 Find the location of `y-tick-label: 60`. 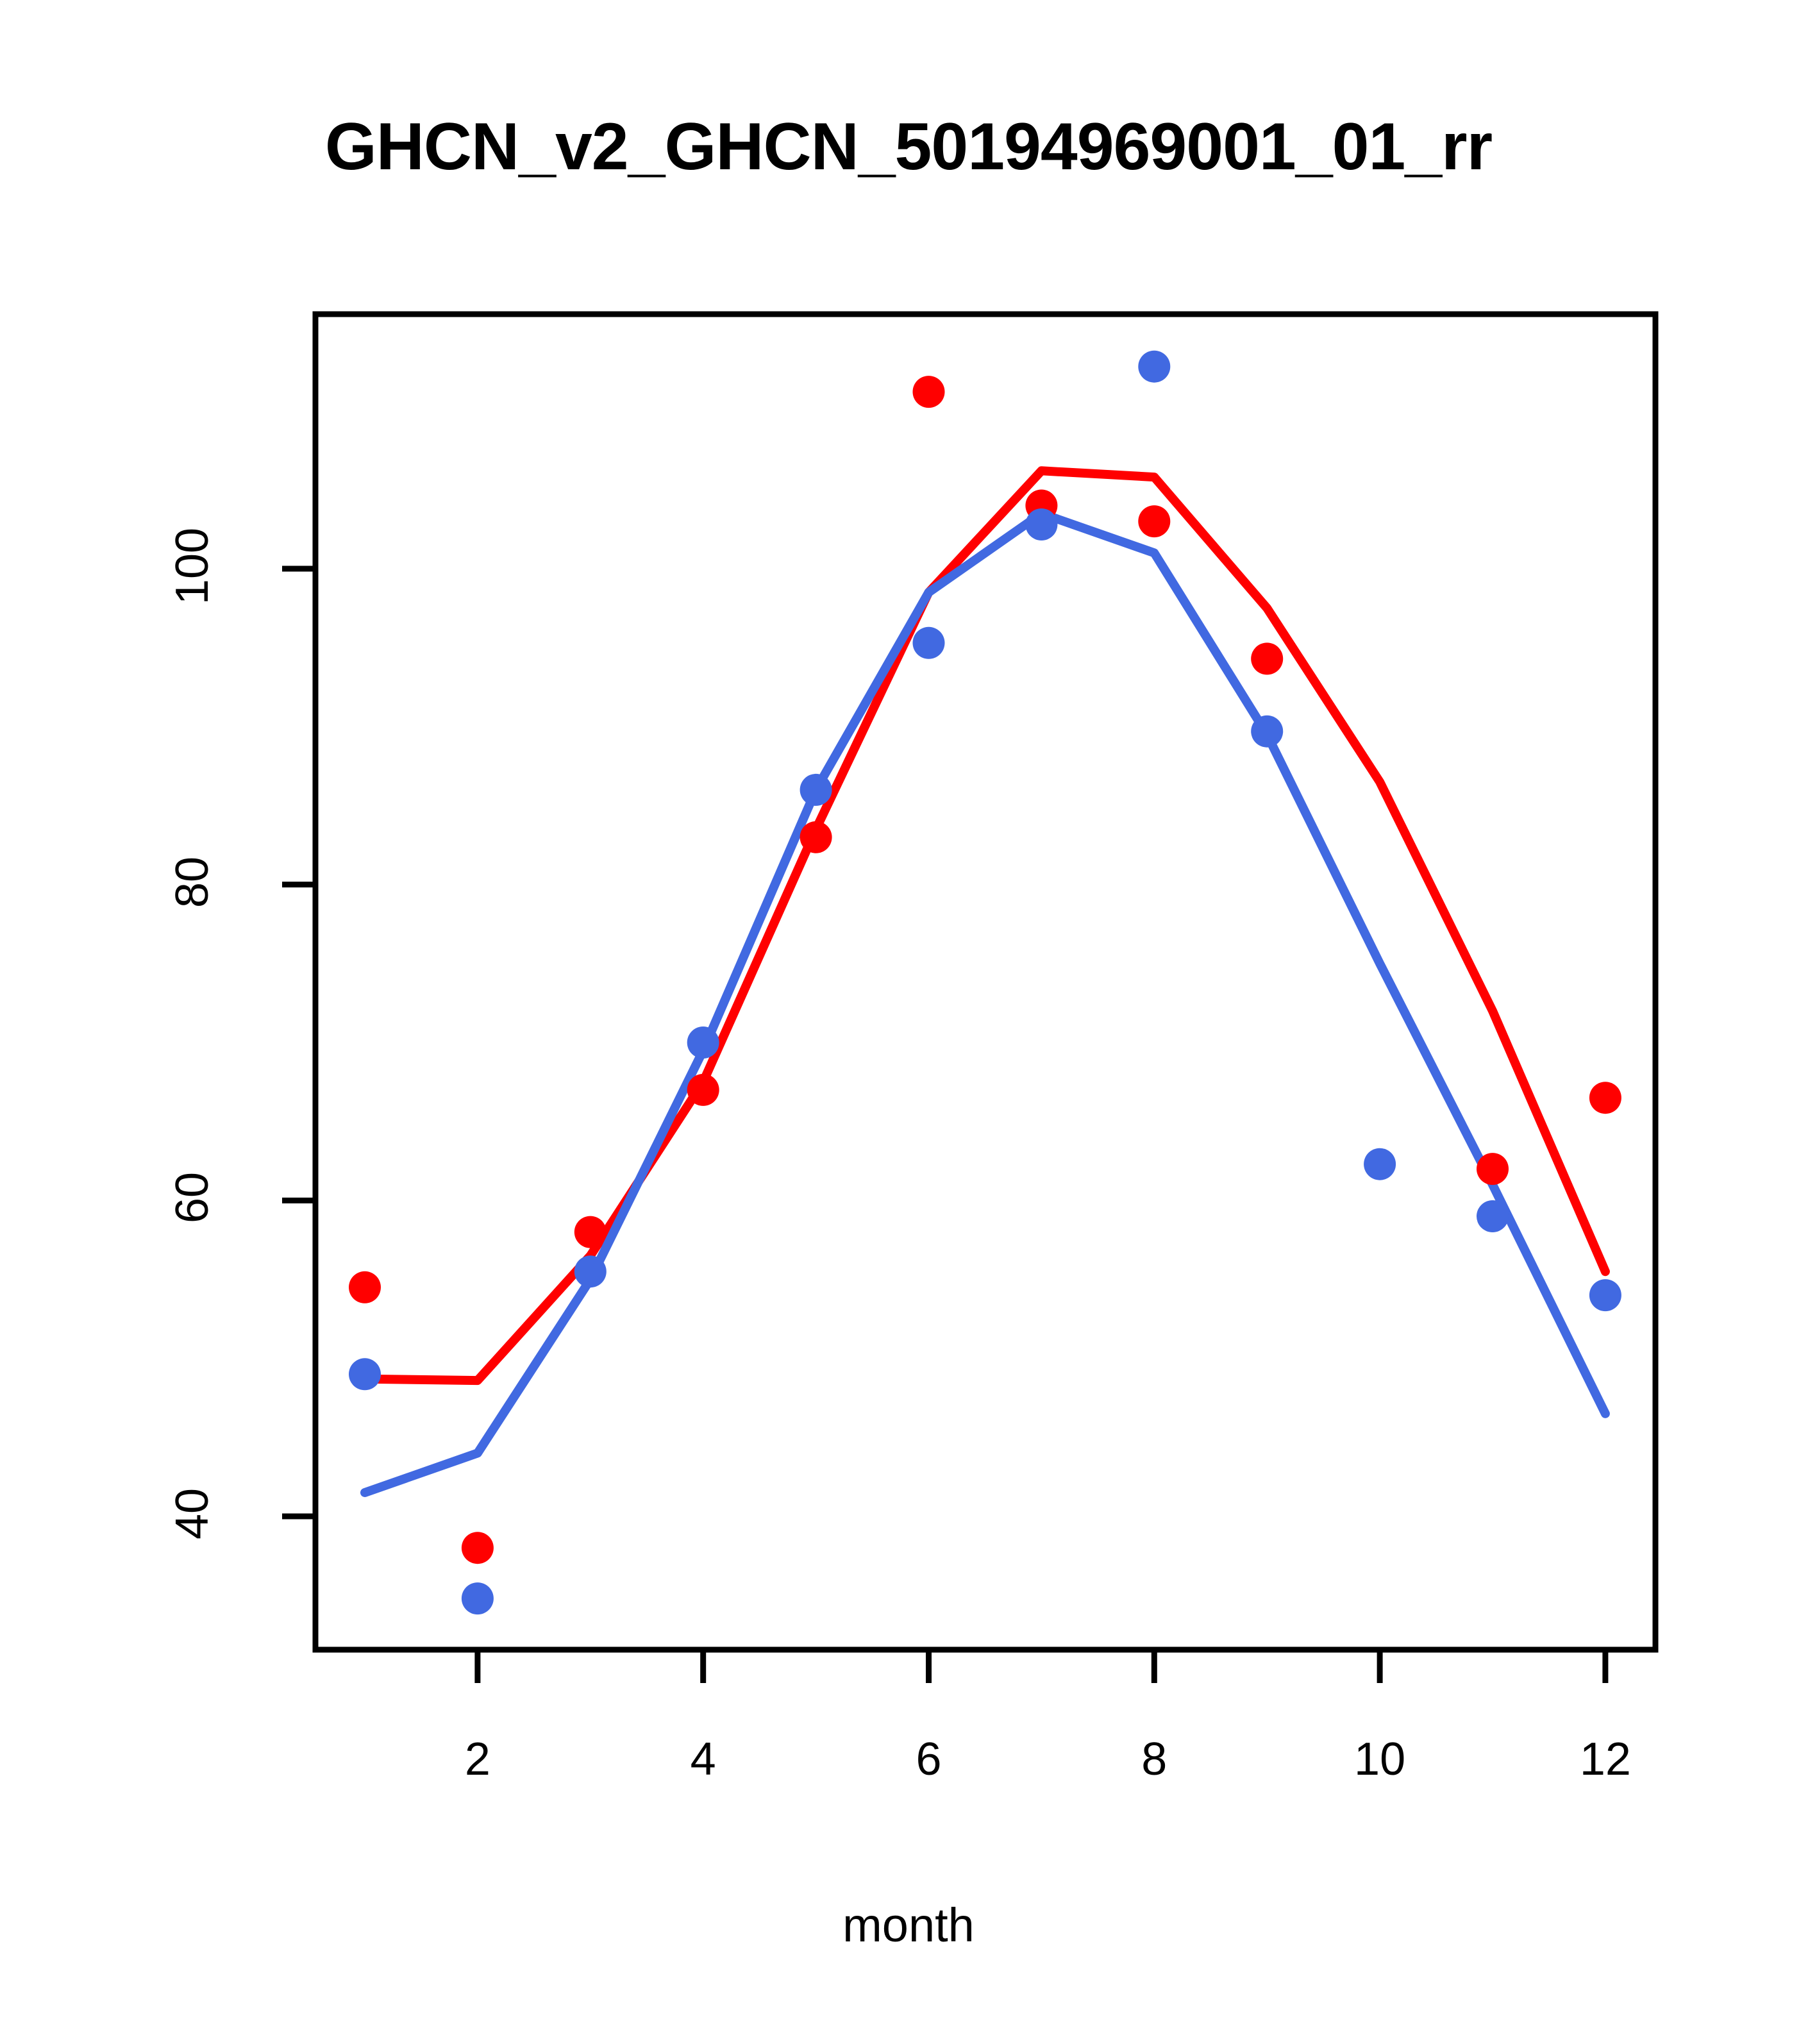

y-tick-label: 60 is located at coordinates (193, 1198).